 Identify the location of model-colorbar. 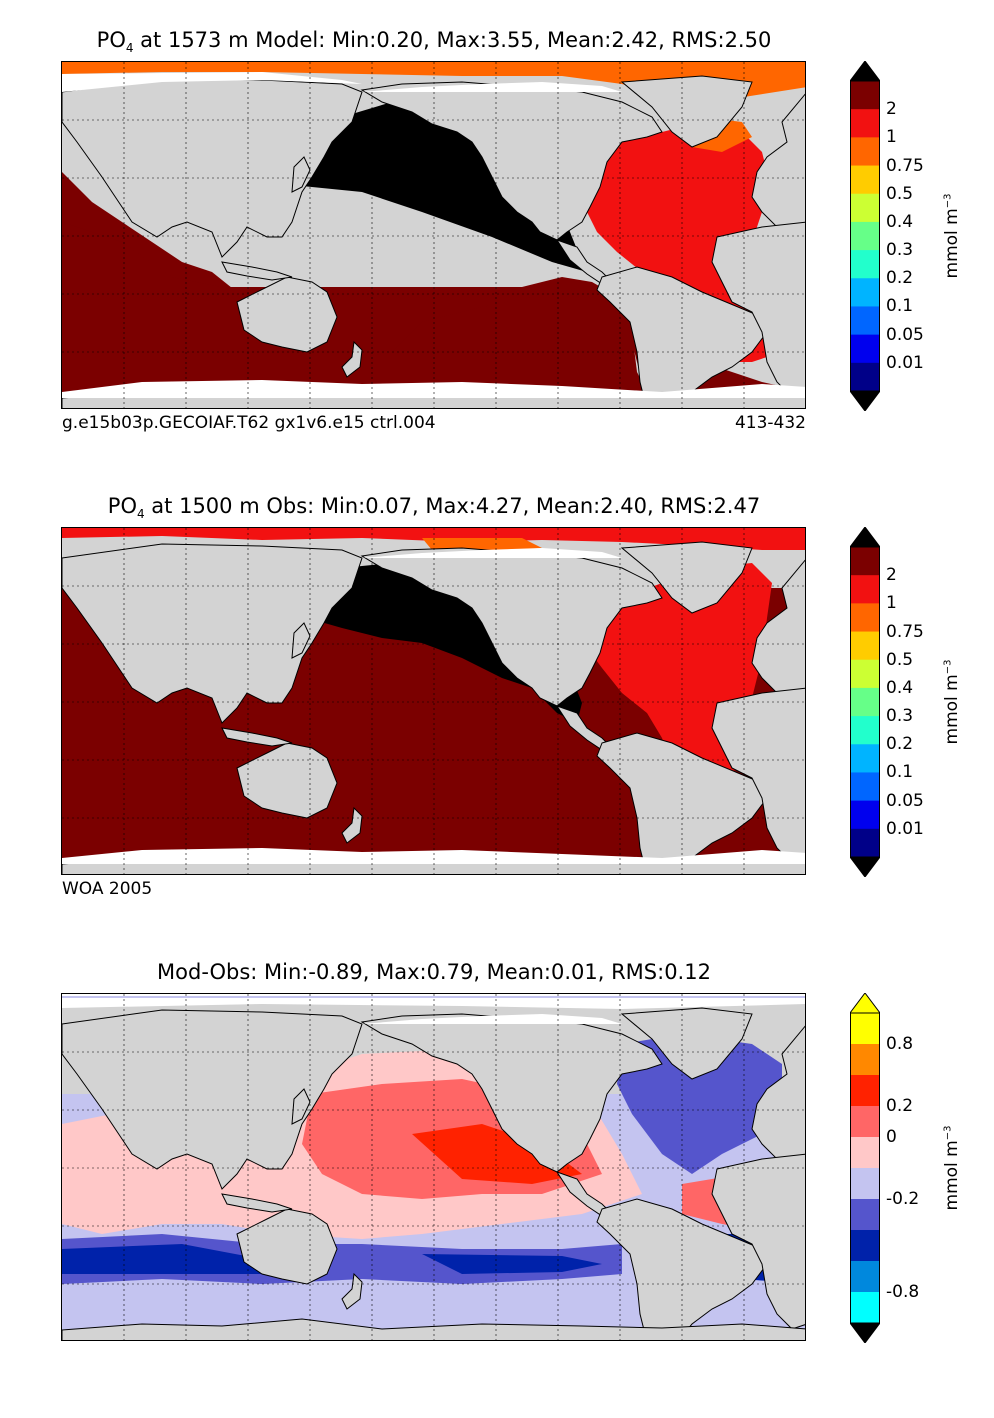
(865, 236).